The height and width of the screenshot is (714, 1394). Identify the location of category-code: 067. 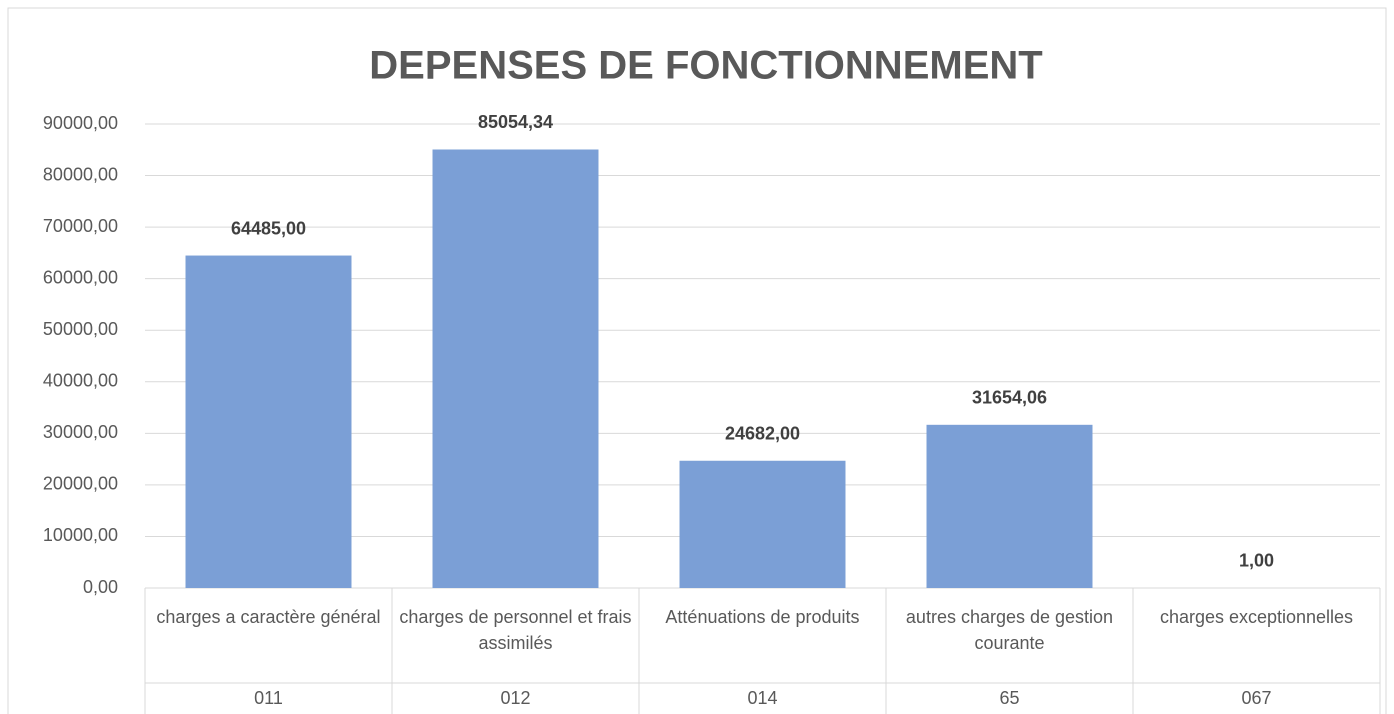
(1256, 698).